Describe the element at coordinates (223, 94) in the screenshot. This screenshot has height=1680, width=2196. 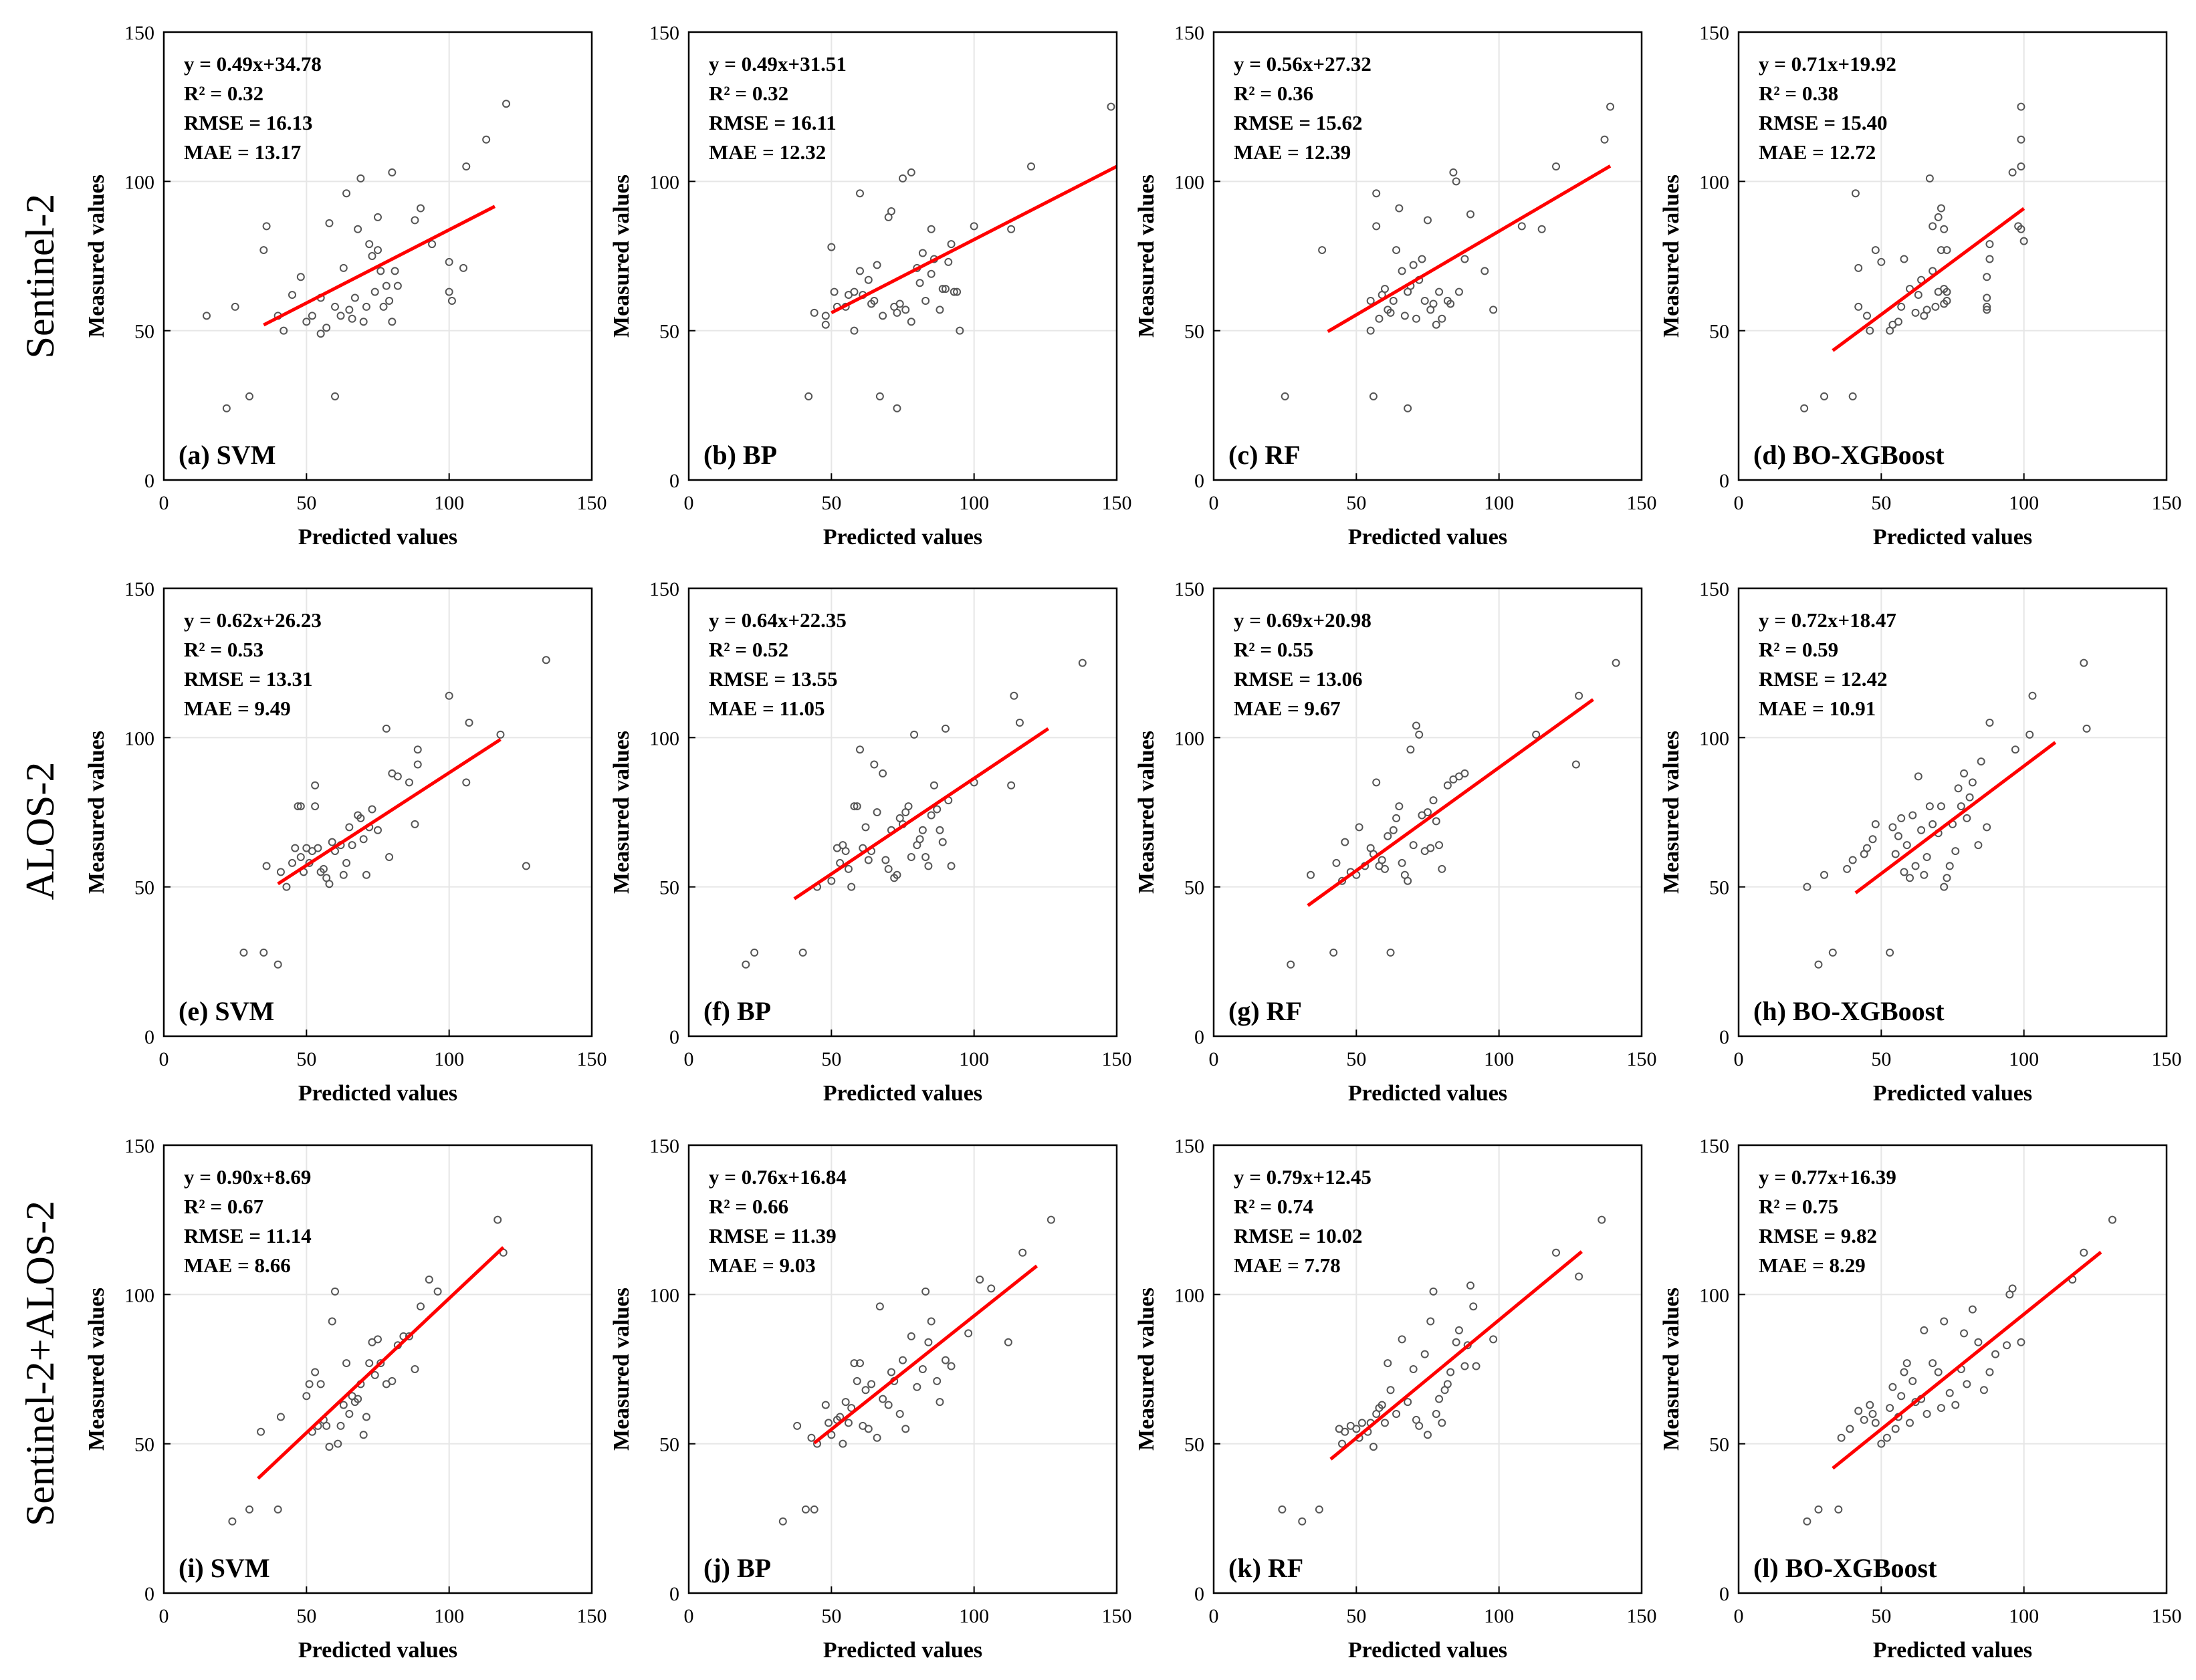
I see `stats-line: R² = 0.32` at that location.